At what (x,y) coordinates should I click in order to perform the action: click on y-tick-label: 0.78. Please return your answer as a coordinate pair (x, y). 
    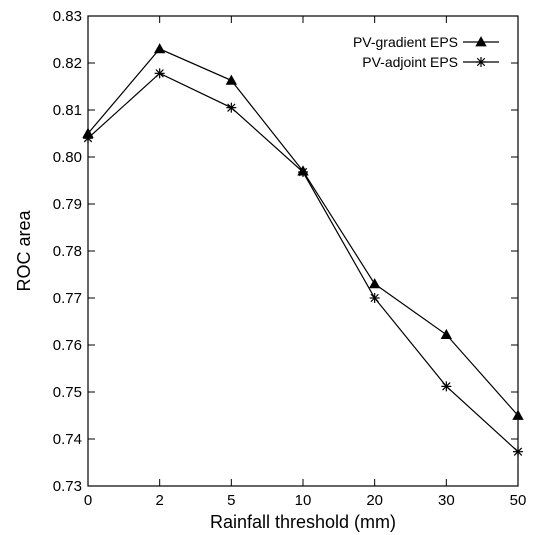
    Looking at the image, I should click on (67, 251).